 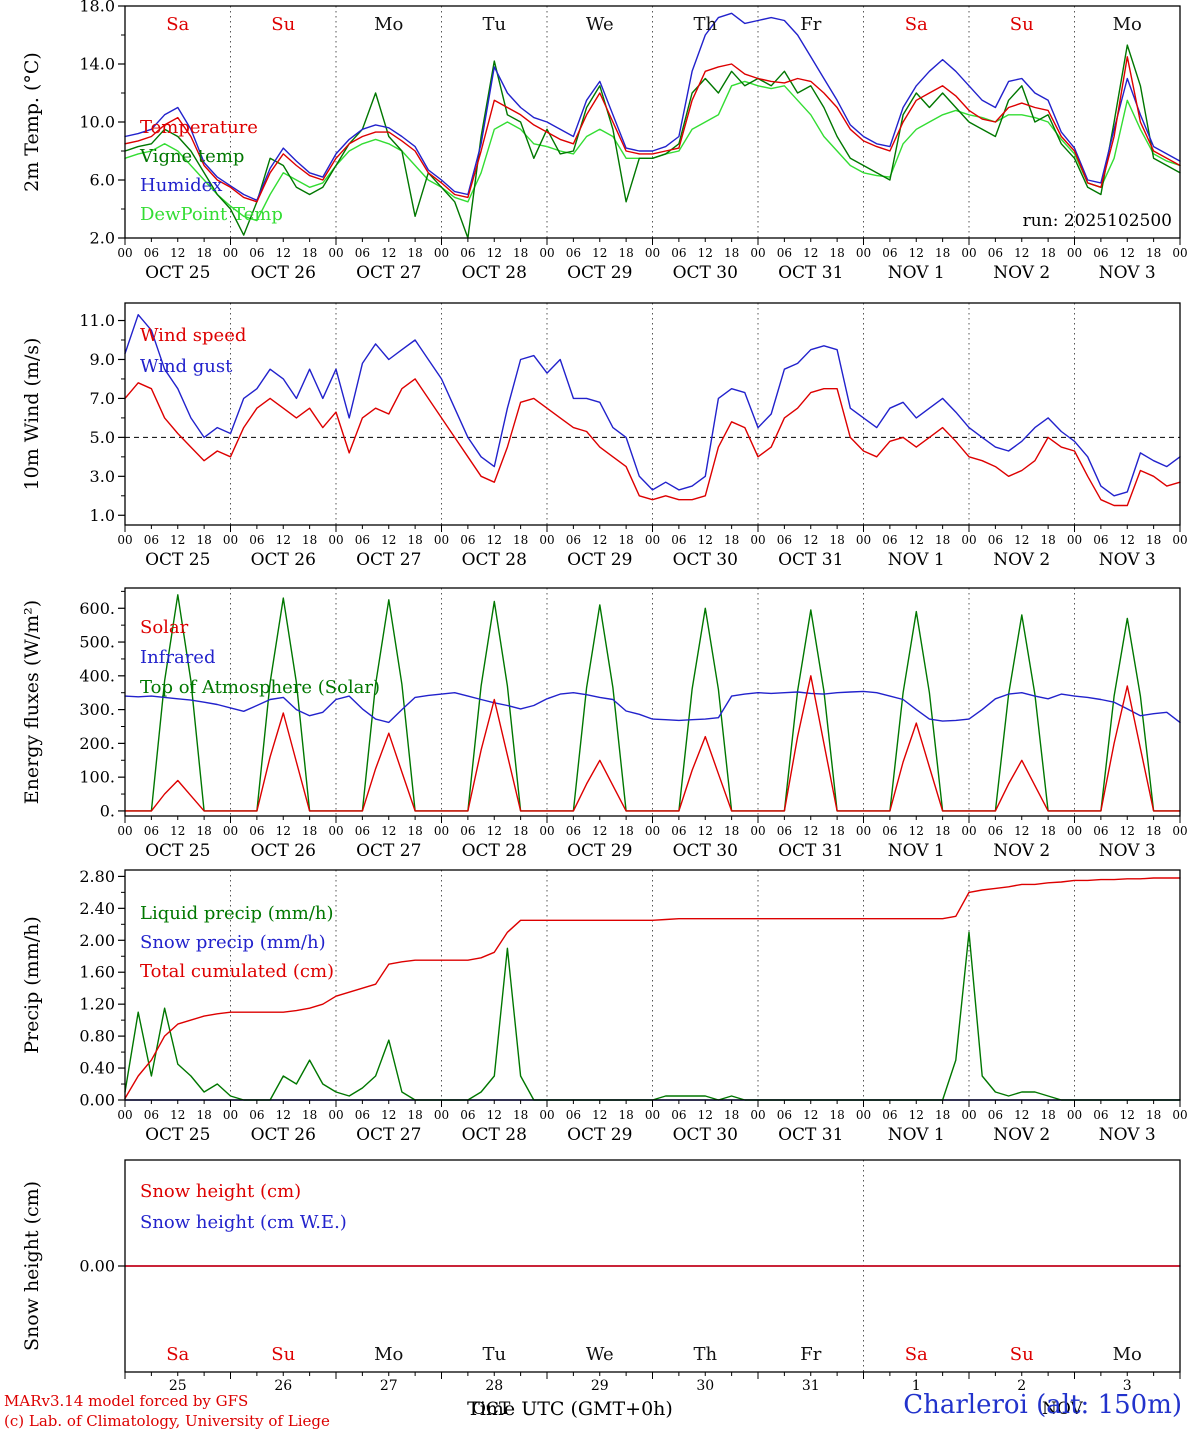 I want to click on legend-item: Humidex, so click(x=181, y=185).